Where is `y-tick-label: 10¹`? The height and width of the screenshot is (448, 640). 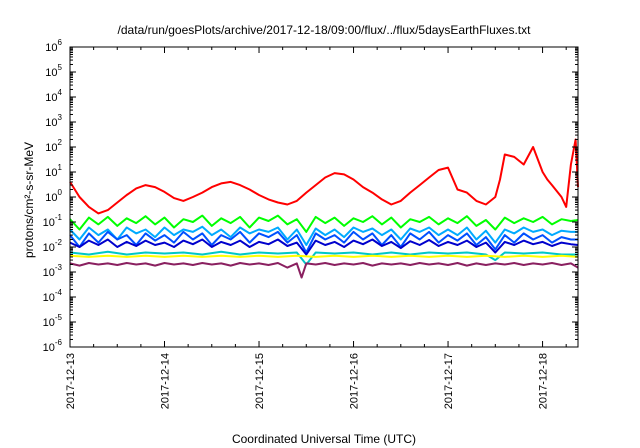
y-tick-label: 10¹ is located at coordinates (53, 171).